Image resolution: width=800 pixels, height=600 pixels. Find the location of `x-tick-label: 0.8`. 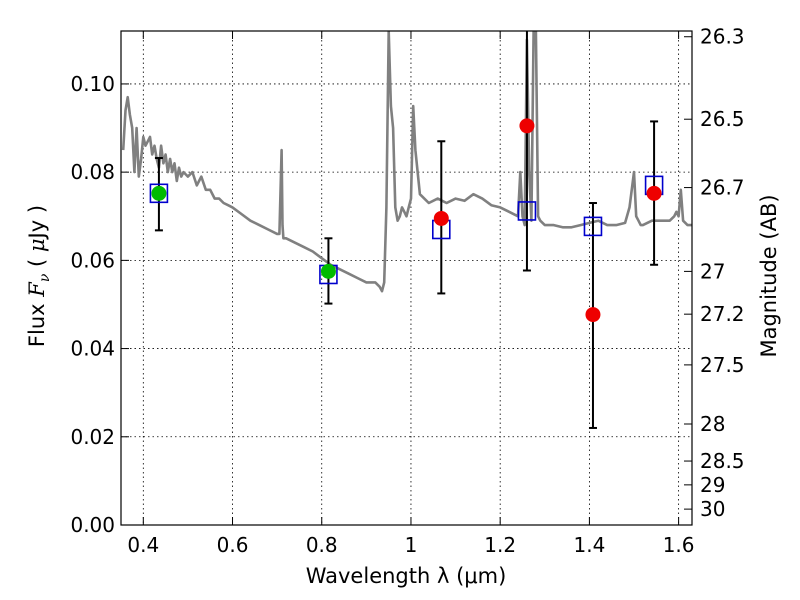

x-tick-label: 0.8 is located at coordinates (322, 545).